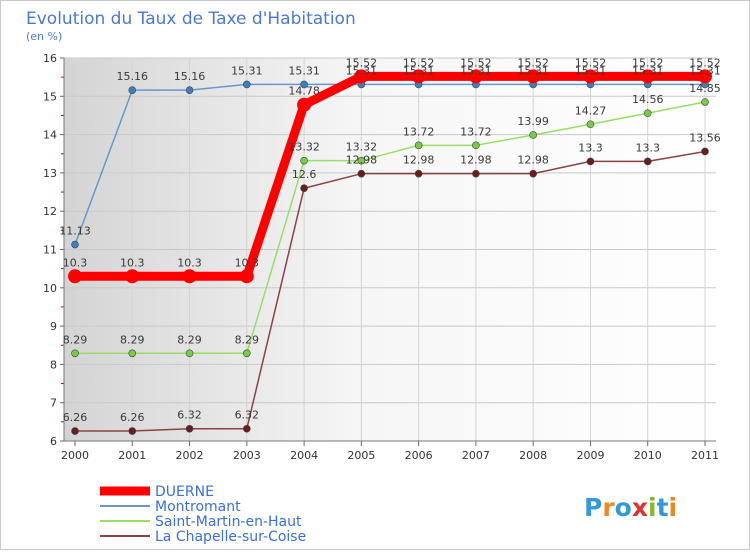 Image resolution: width=750 pixels, height=554 pixels. I want to click on brand-letter: P, so click(593, 507).